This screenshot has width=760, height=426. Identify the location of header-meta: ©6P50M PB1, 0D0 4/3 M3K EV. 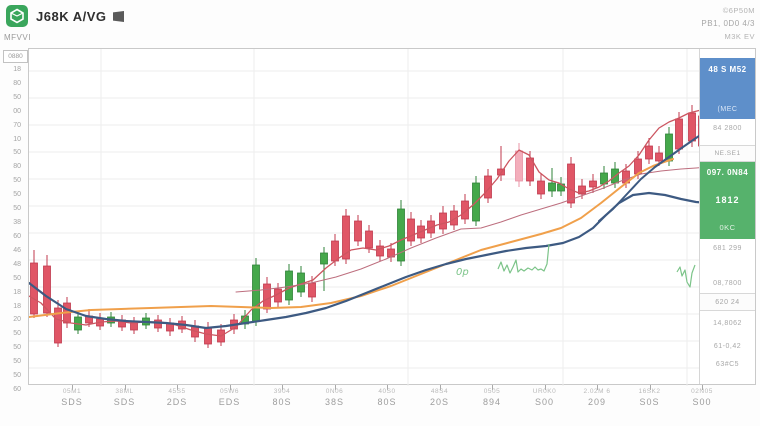
(728, 23).